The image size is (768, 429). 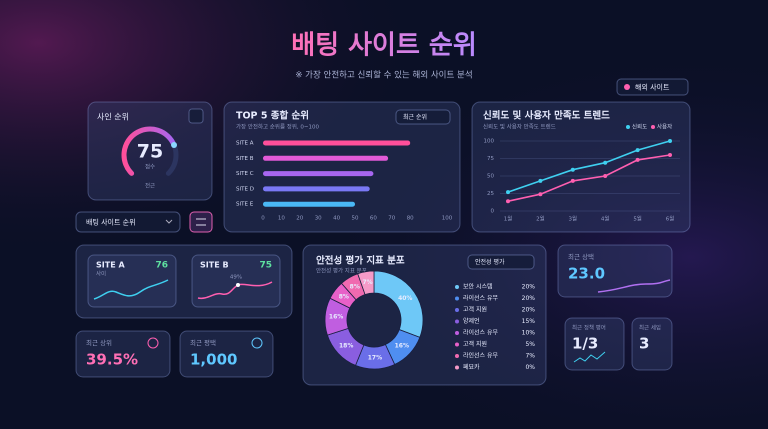 I want to click on kpi-label: 최근 평택, so click(x=203, y=342).